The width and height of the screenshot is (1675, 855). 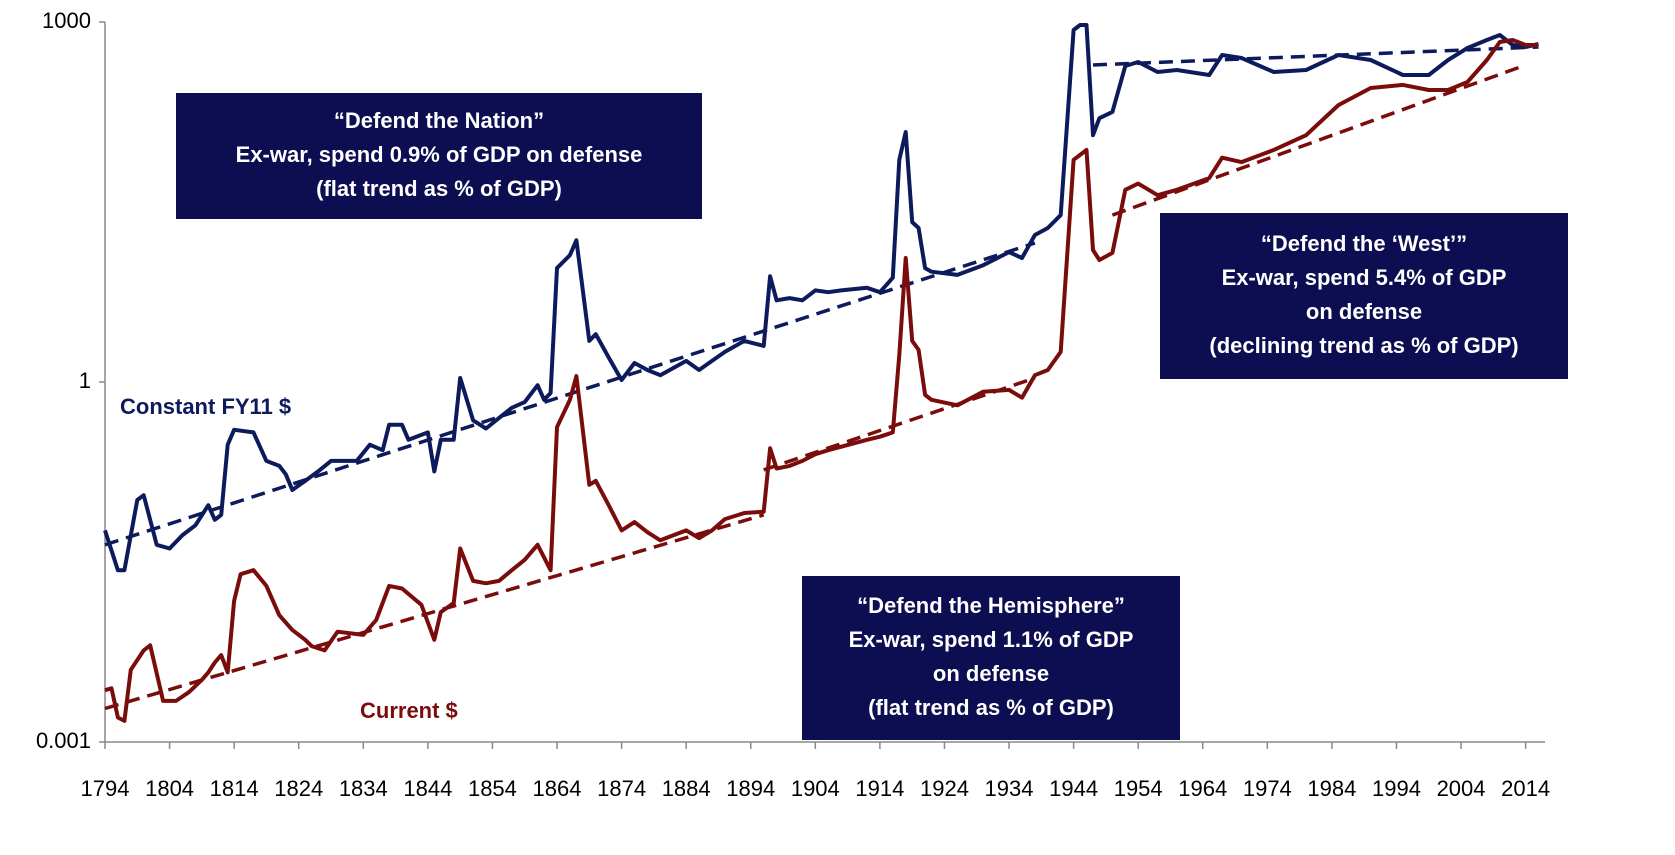 I want to click on x-tick-label: 2004, so click(x=1461, y=788).